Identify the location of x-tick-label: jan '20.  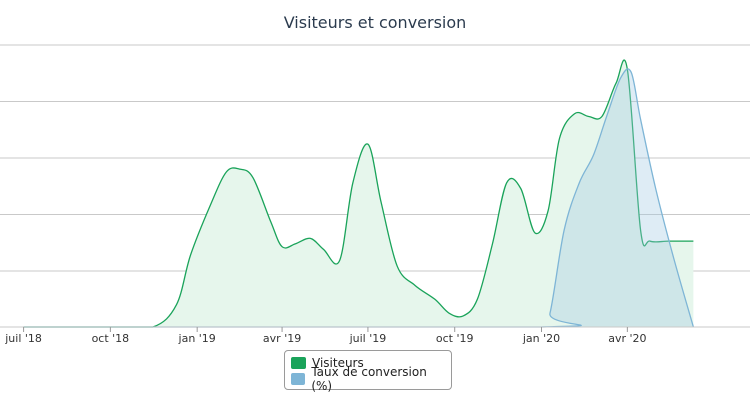
(541, 338).